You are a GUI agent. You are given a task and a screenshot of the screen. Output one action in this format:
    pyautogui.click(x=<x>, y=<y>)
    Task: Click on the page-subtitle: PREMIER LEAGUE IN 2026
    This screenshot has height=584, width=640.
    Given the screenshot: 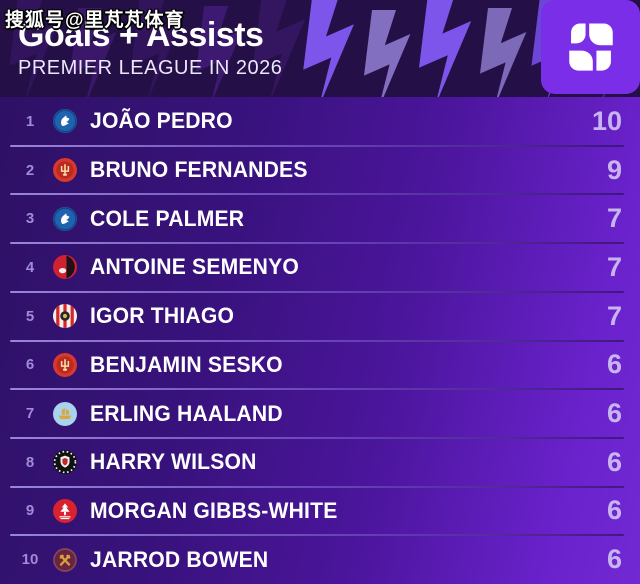 What is the action you would take?
    pyautogui.click(x=150, y=67)
    